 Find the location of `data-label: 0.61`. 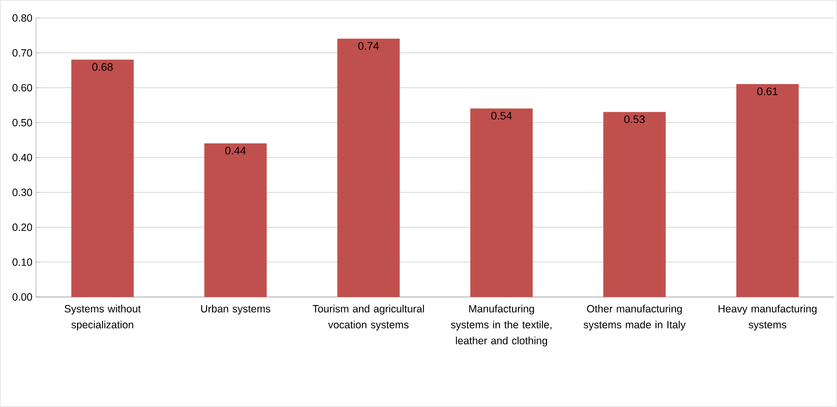

data-label: 0.61 is located at coordinates (767, 91).